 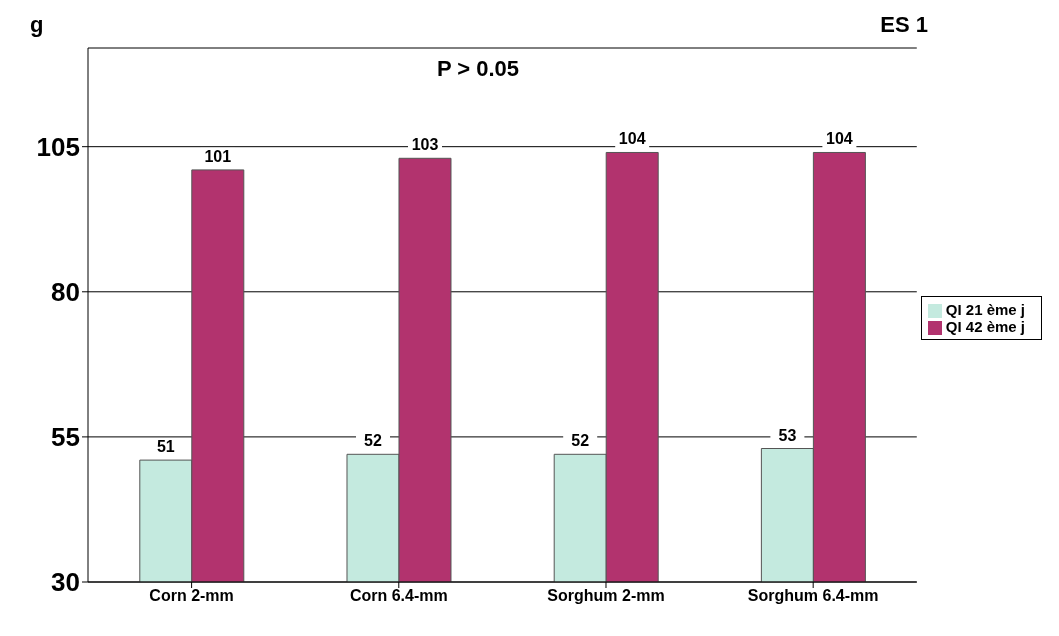 I want to click on x-tick-label: Sorghum 2-mm, so click(x=606, y=596).